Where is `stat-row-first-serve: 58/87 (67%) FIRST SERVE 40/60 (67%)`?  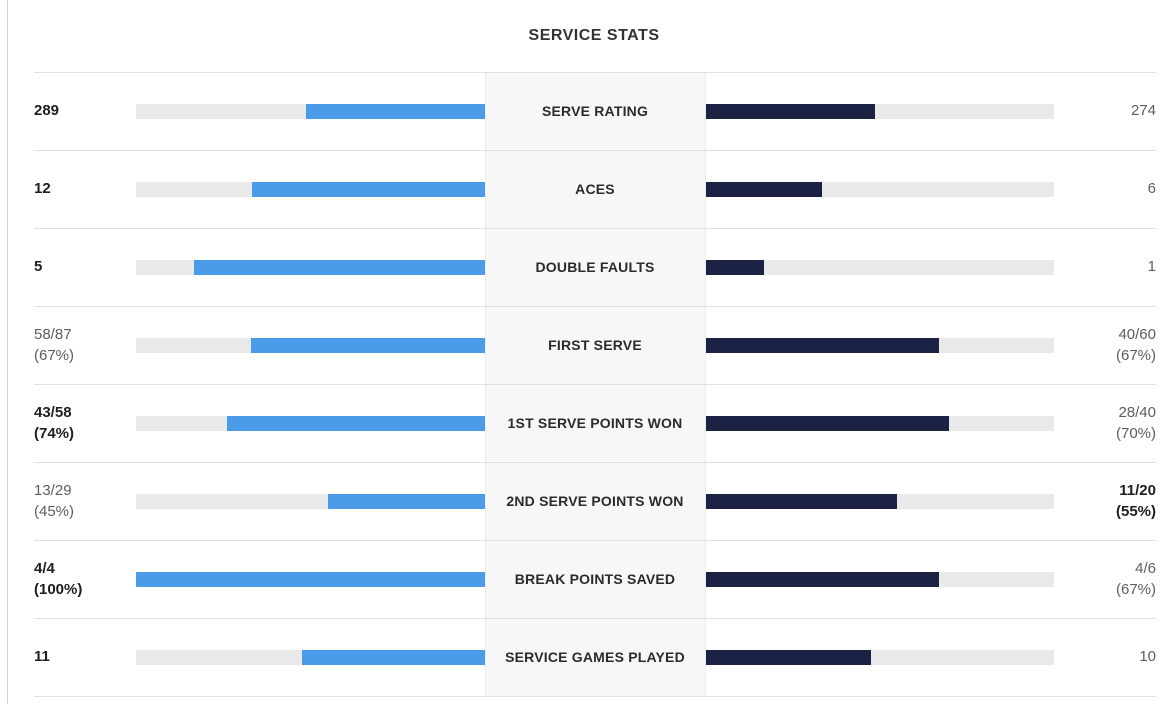 stat-row-first-serve: 58/87 (67%) FIRST SERVE 40/60 (67%) is located at coordinates (595, 345).